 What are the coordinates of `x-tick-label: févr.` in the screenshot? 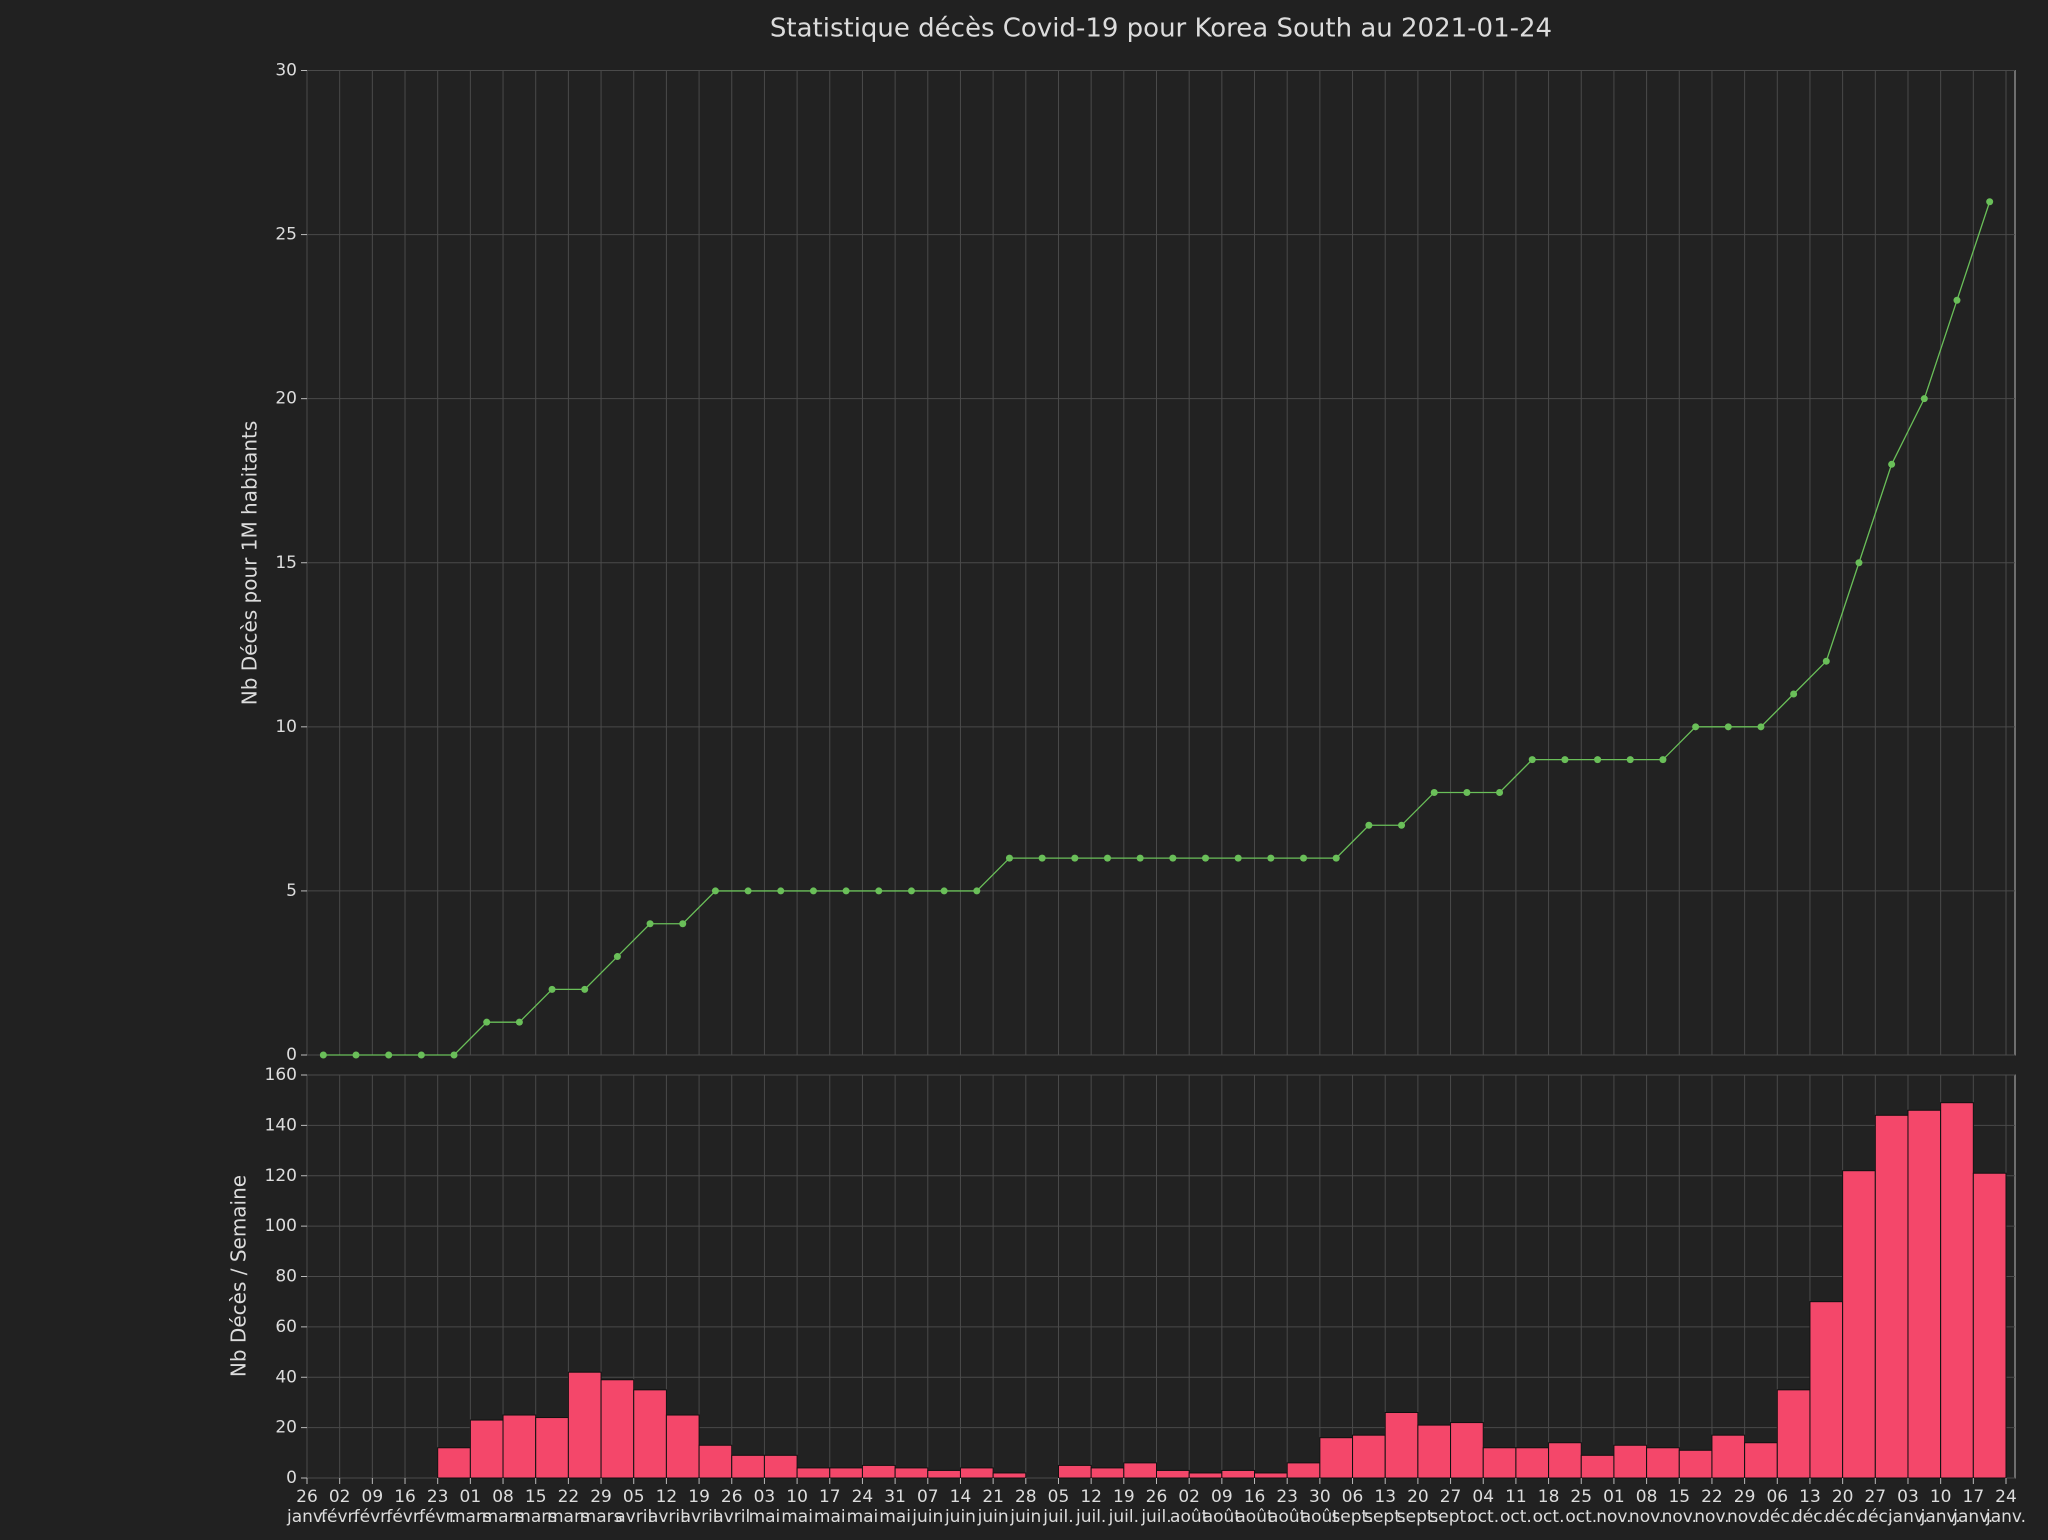 It's located at (437, 1517).